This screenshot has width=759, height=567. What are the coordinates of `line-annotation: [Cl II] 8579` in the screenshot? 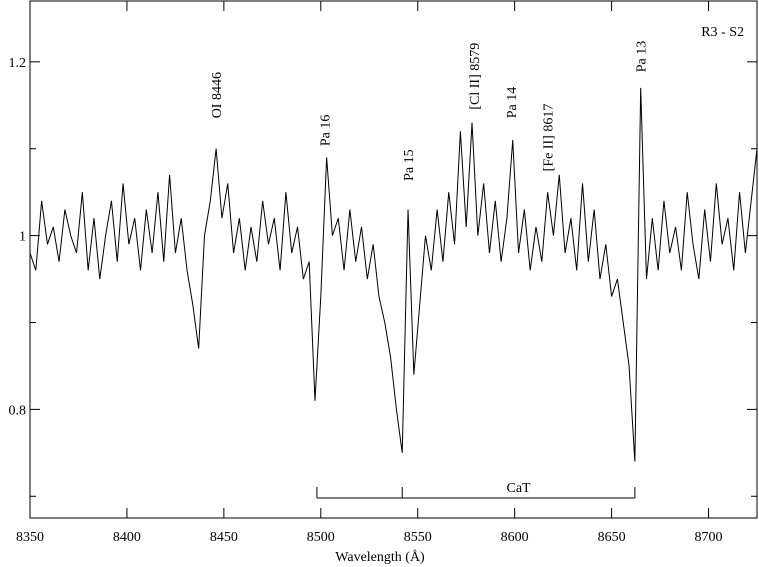 It's located at (475, 76).